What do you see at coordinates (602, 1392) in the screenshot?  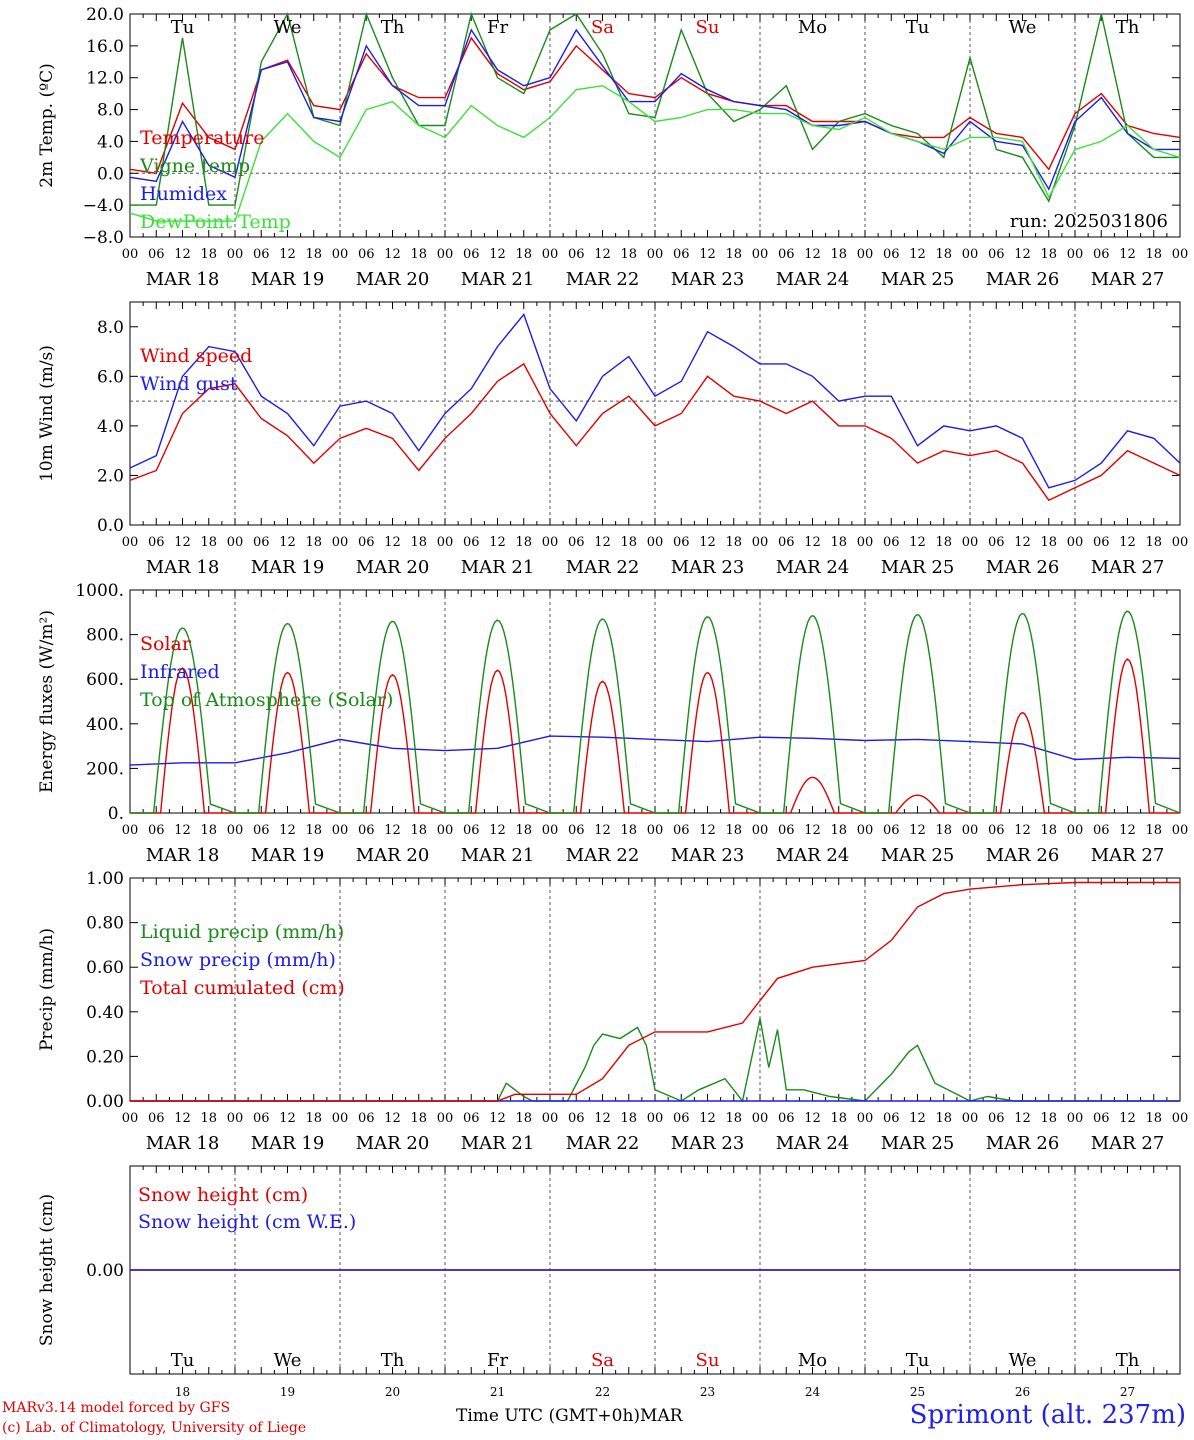 I see `day-number-label: 22` at bounding box center [602, 1392].